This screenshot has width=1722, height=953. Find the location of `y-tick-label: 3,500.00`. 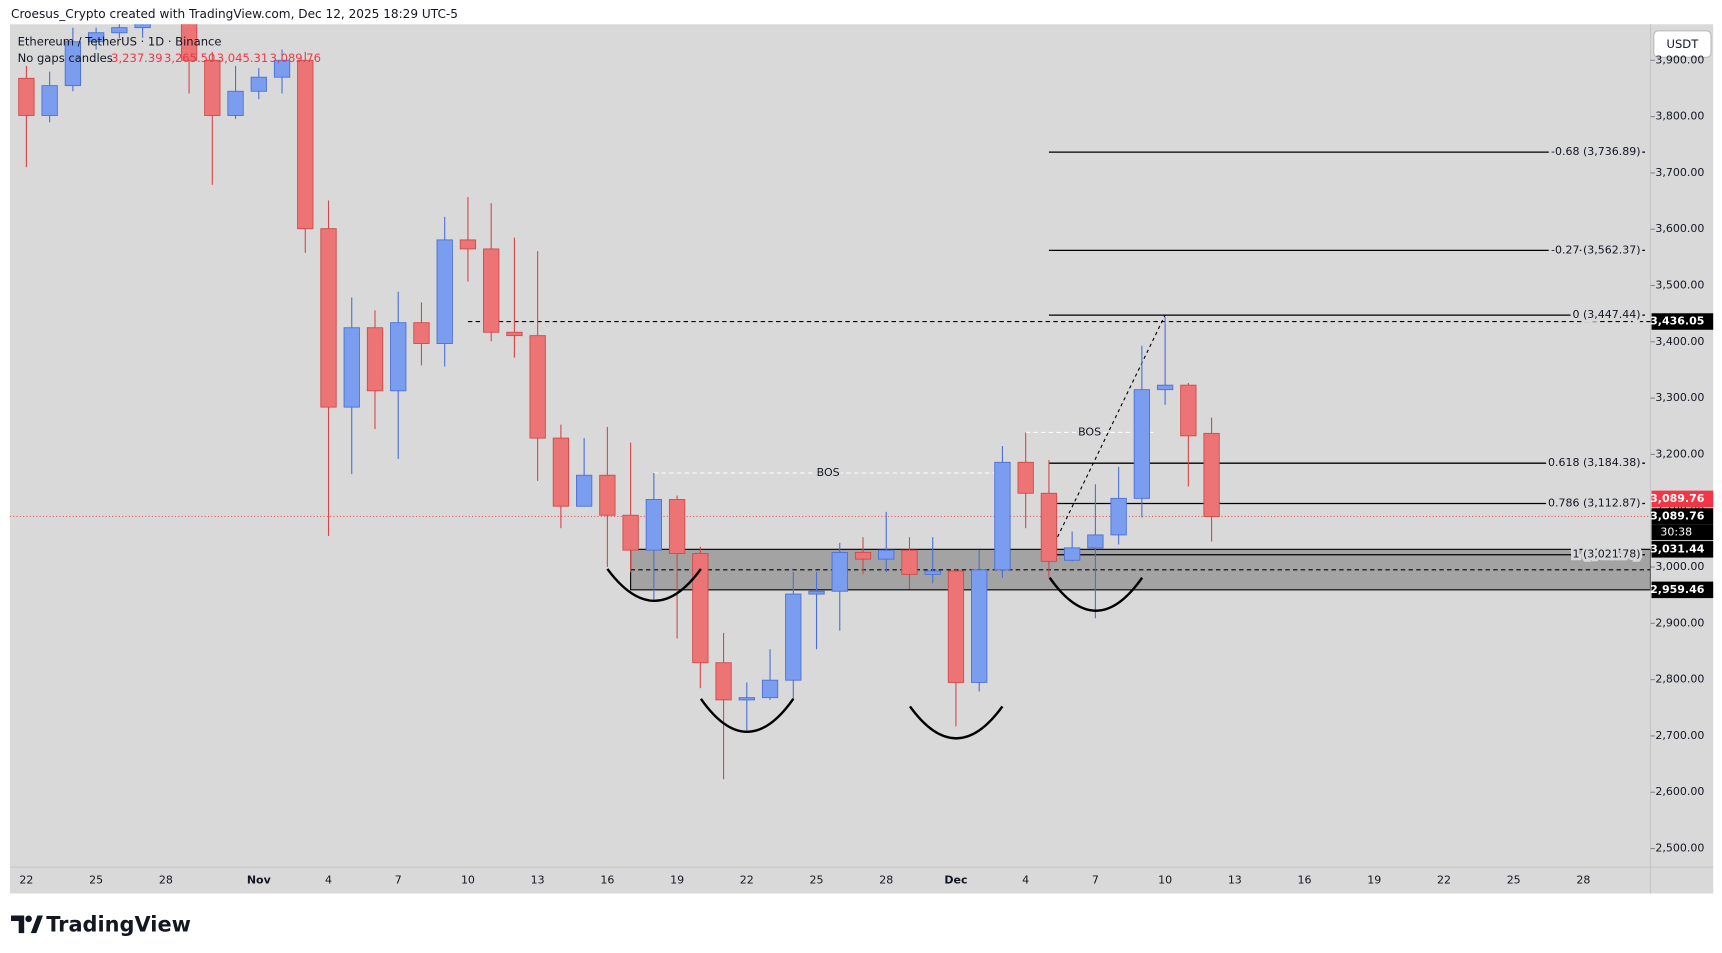

y-tick-label: 3,500.00 is located at coordinates (1679, 285).